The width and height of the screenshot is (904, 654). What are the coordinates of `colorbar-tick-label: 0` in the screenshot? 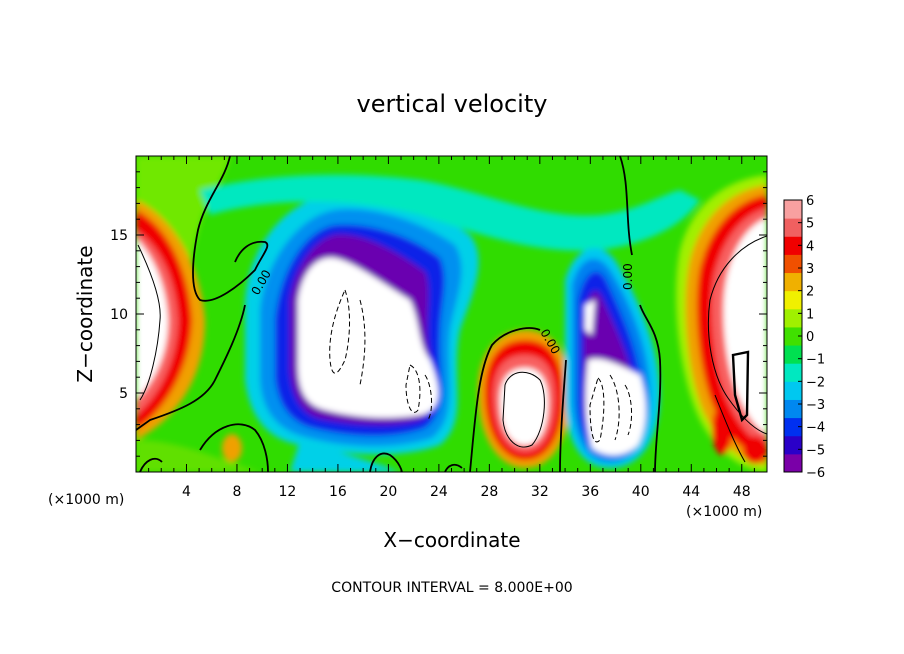 It's located at (810, 337).